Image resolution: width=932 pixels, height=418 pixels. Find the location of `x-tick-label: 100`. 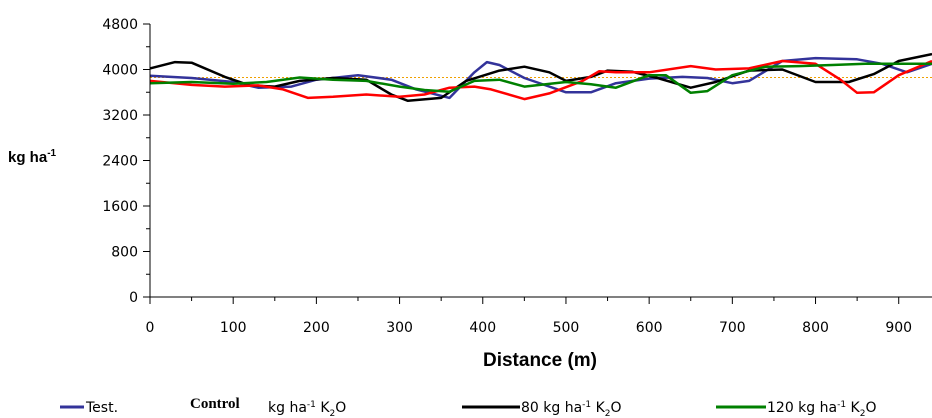

x-tick-label: 100 is located at coordinates (233, 328).